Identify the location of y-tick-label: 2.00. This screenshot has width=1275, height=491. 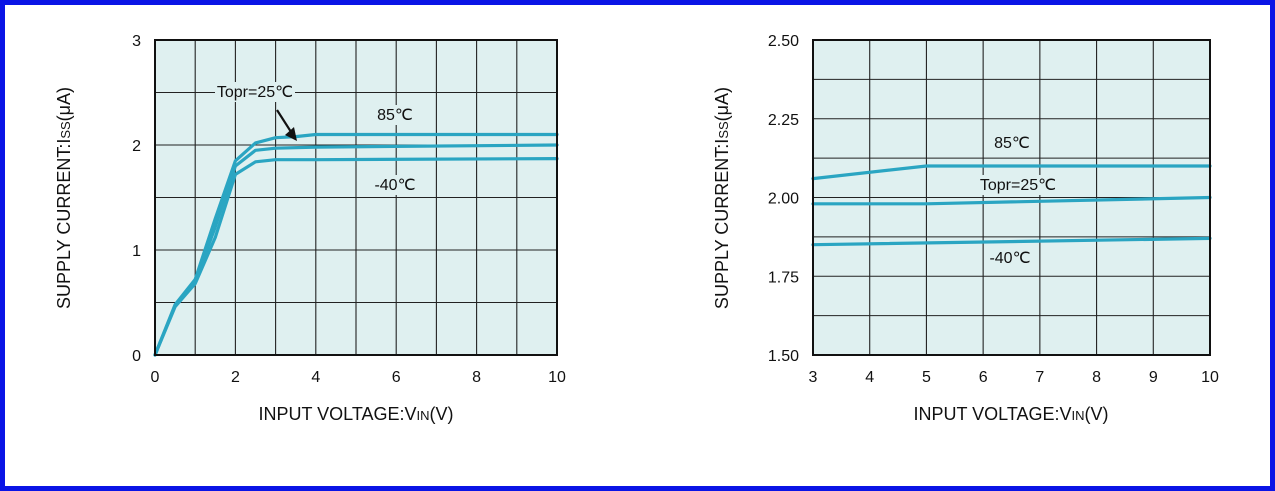
(783, 199).